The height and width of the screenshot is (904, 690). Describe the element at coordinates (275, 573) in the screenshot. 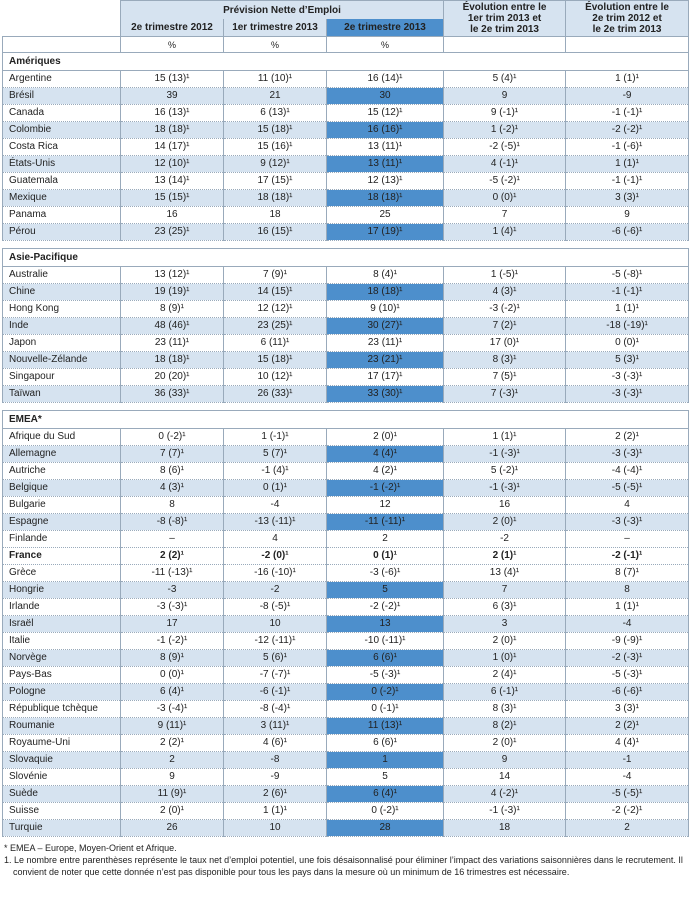

I see `value-cell: -16 (-10)¹` at that location.